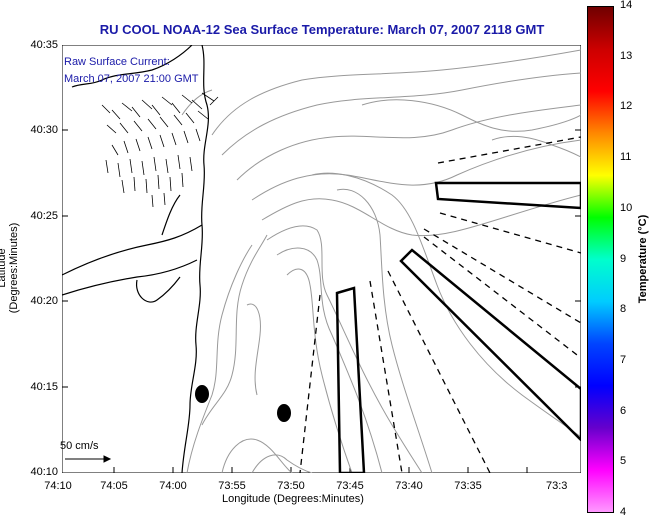 The image size is (651, 519). I want to click on colorbar-tick-label: 8, so click(623, 309).